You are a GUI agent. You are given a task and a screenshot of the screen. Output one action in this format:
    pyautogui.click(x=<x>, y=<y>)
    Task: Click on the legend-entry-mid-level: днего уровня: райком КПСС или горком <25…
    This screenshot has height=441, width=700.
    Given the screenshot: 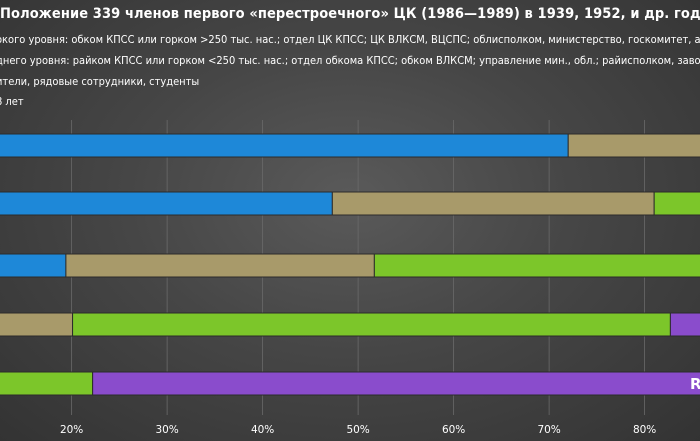 What is the action you would take?
    pyautogui.click(x=350, y=60)
    